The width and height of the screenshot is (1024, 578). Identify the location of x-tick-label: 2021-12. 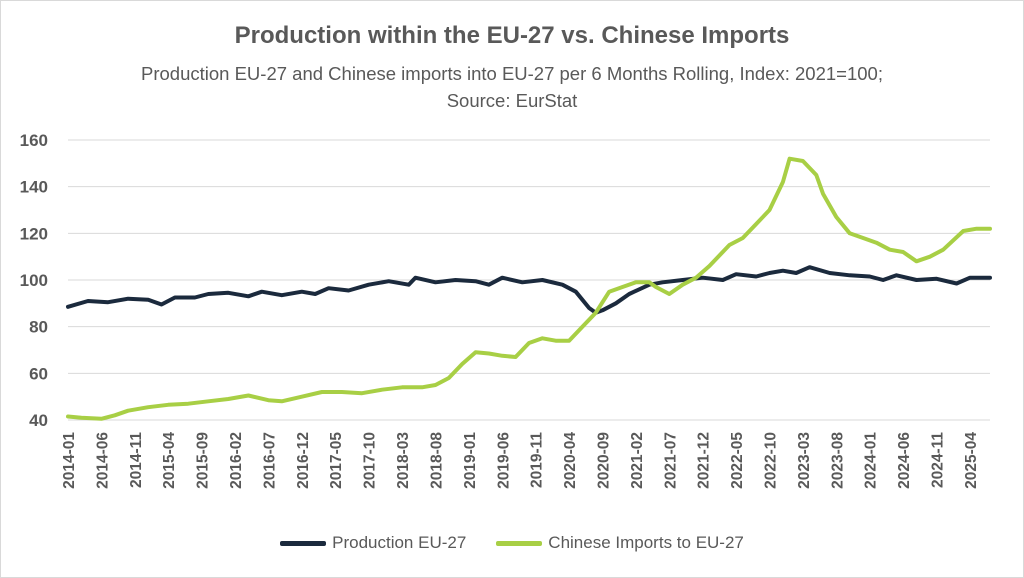
(704, 460).